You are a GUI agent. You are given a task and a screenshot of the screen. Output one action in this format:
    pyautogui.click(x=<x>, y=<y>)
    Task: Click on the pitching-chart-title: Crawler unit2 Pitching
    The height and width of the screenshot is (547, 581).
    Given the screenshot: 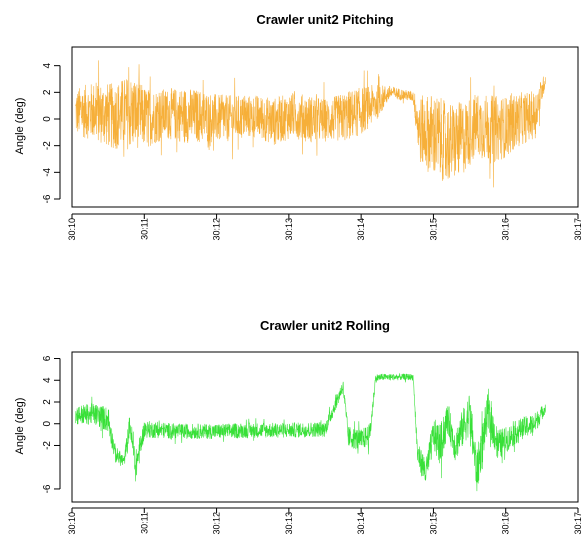 What is the action you would take?
    pyautogui.click(x=324, y=19)
    